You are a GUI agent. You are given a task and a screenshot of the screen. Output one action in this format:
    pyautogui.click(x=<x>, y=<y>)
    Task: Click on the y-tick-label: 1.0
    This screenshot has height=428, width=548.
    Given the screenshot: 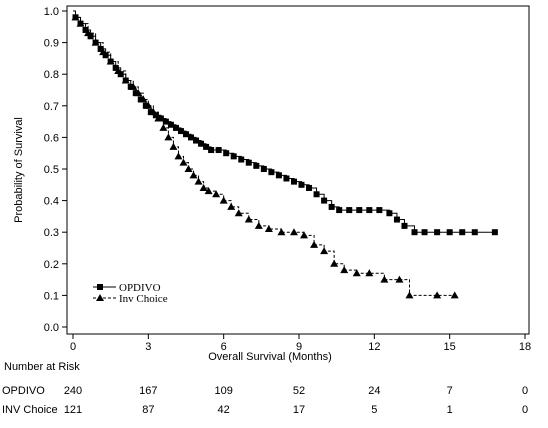 What is the action you would take?
    pyautogui.click(x=51, y=12)
    